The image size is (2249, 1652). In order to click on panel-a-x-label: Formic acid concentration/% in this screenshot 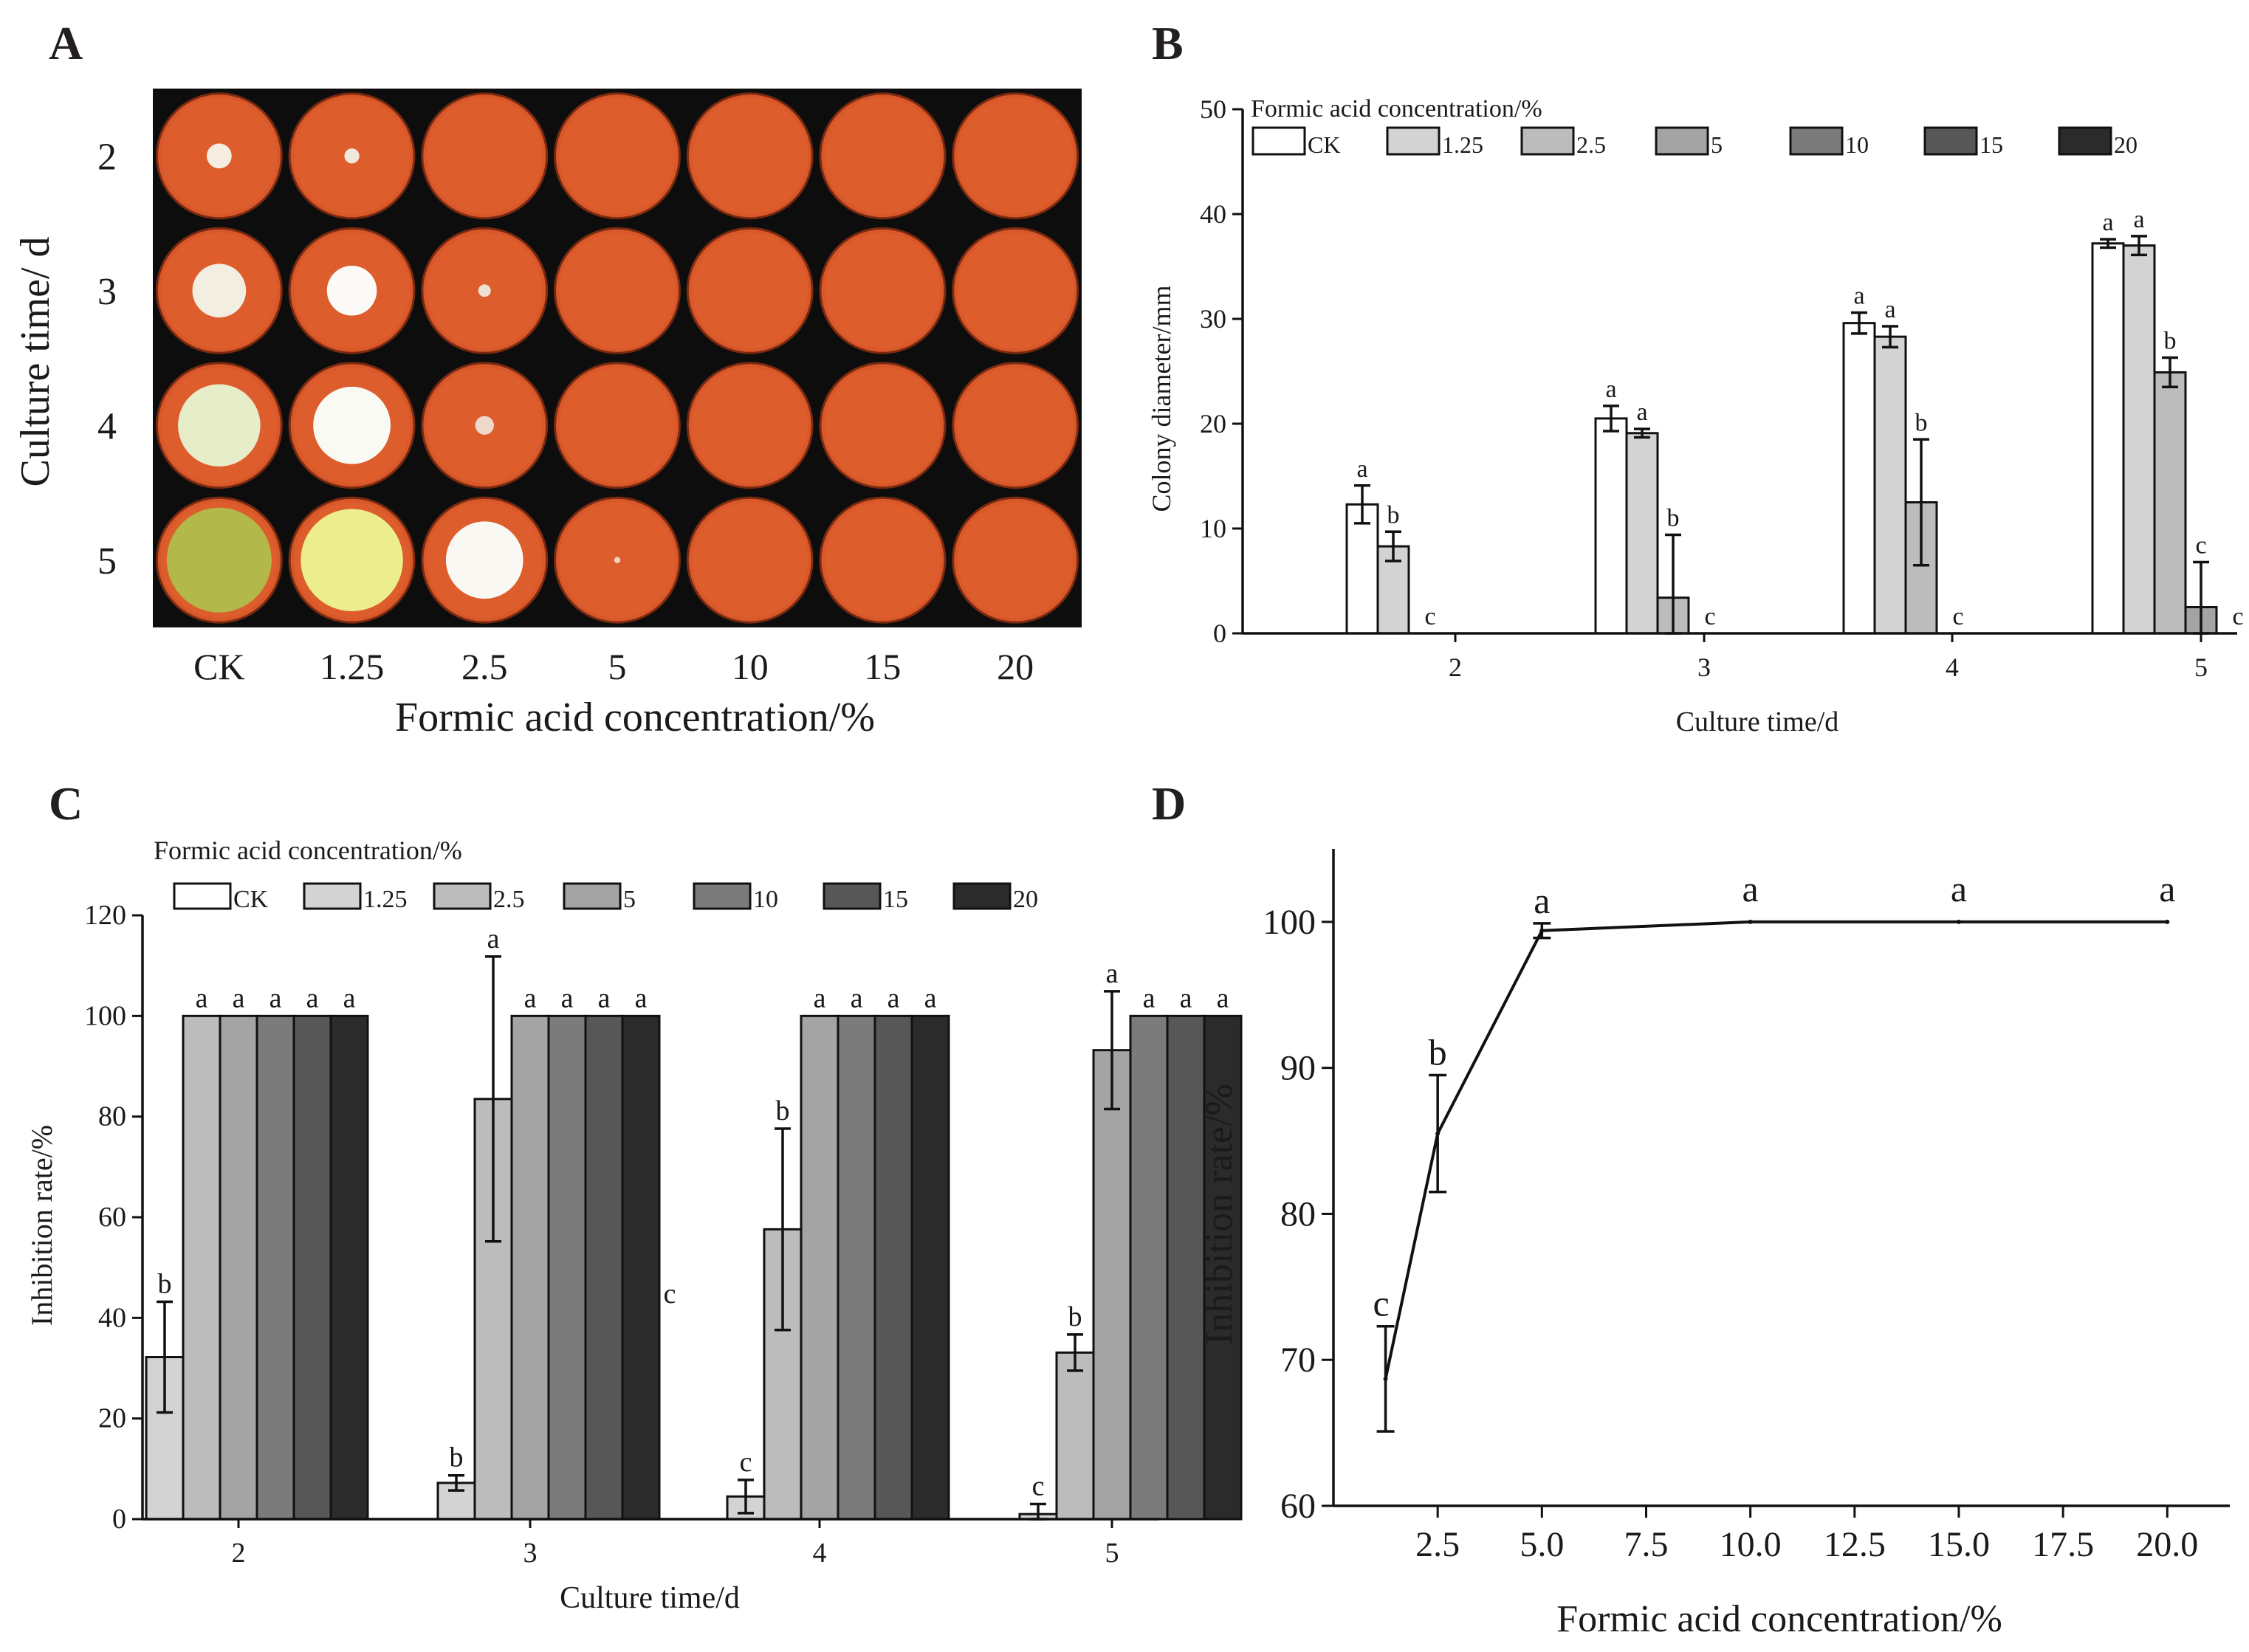, I will do `click(635, 717)`.